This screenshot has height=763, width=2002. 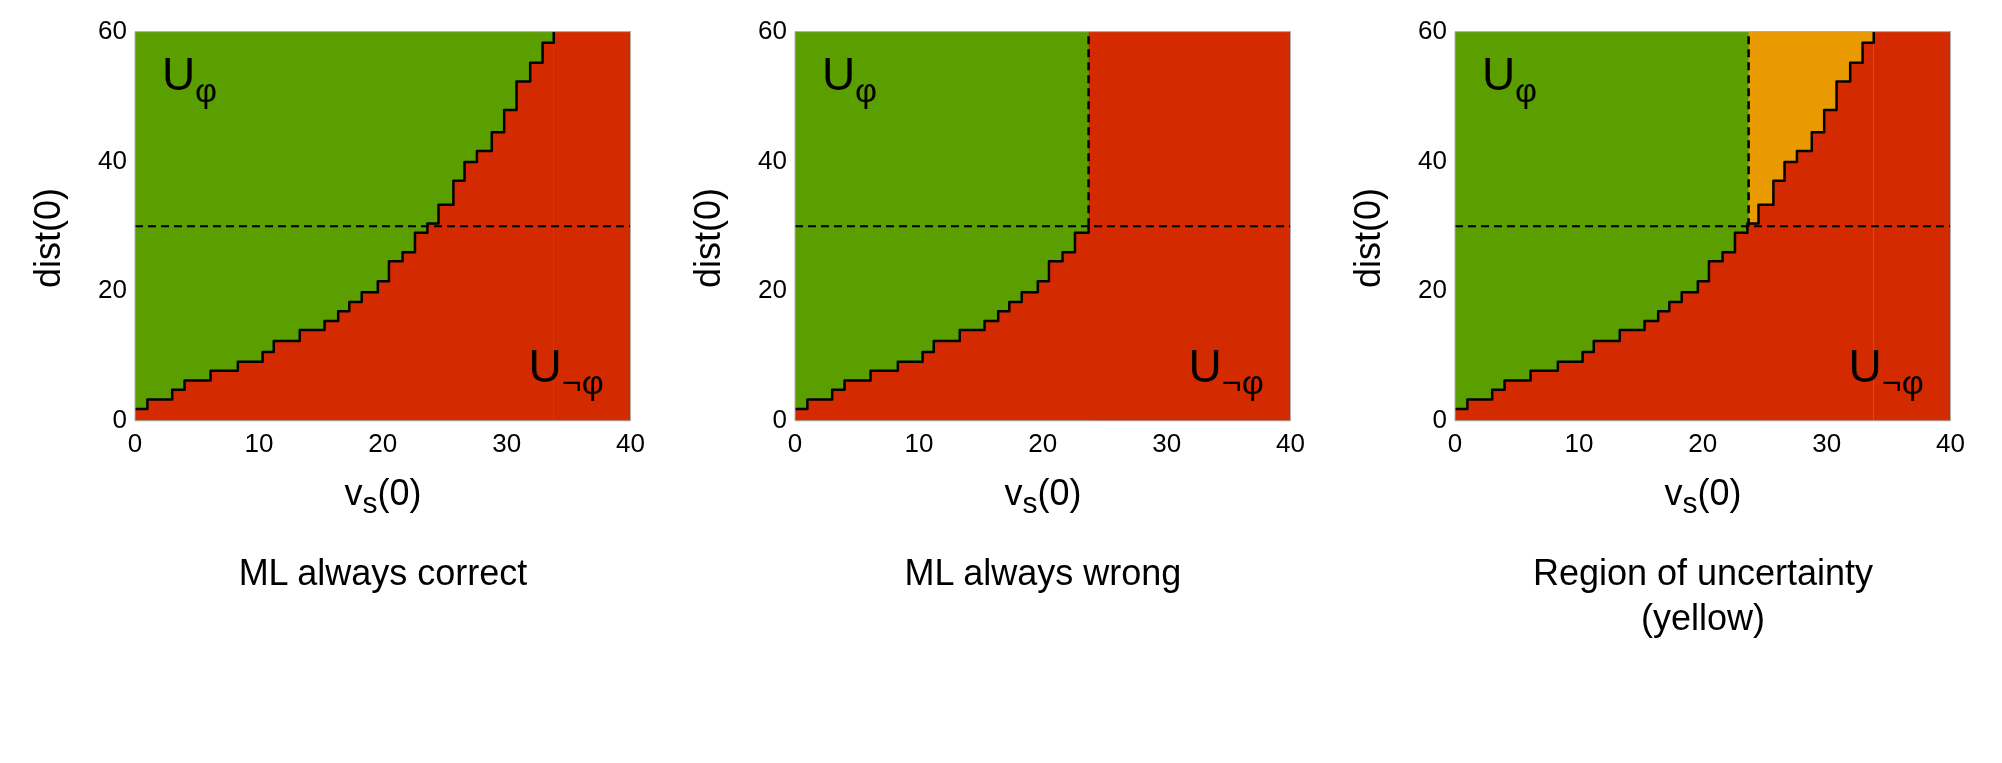 I want to click on text: ML always correct, so click(x=383, y=573).